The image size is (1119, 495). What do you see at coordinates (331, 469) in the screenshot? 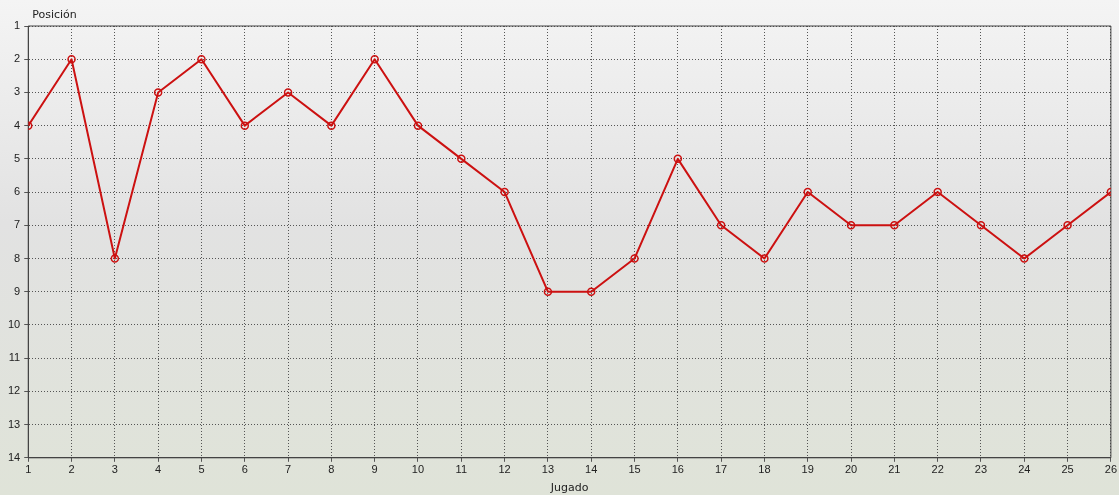
I see `x-tick-label: 8` at bounding box center [331, 469].